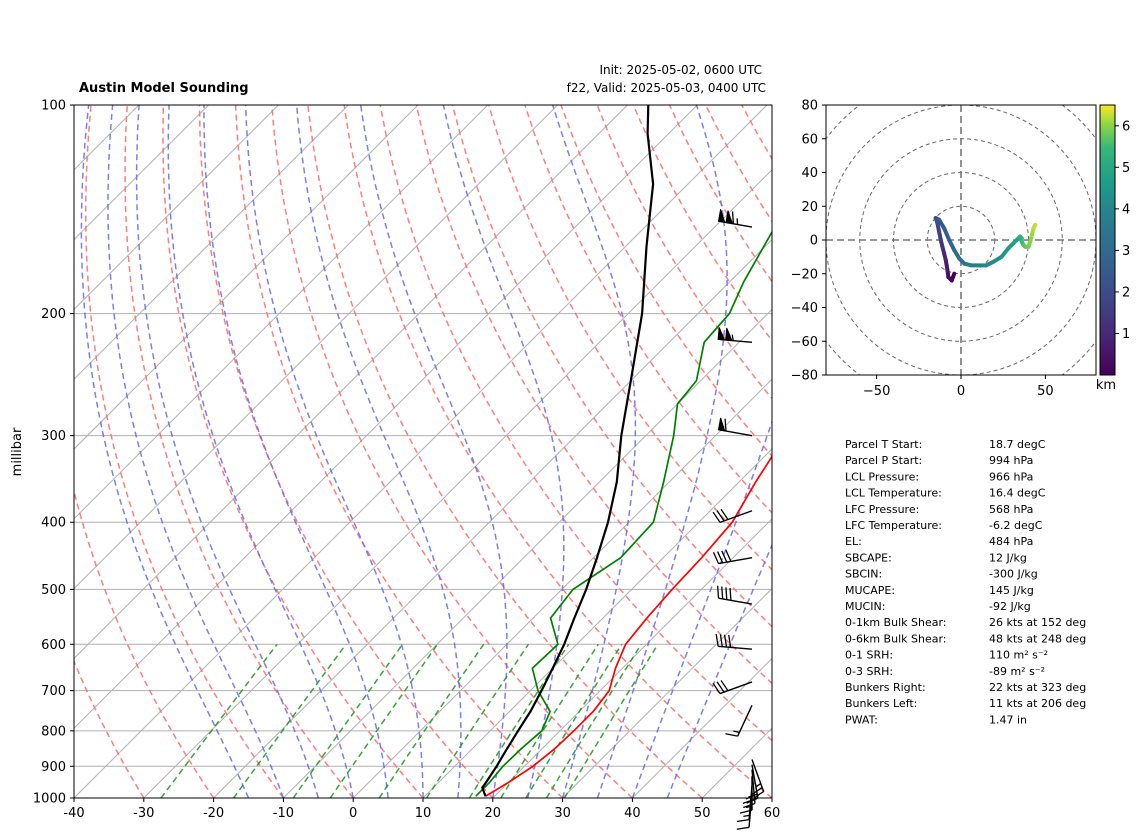 The height and width of the screenshot is (832, 1142). What do you see at coordinates (53, 523) in the screenshot?
I see `y-tick-label: 400` at bounding box center [53, 523].